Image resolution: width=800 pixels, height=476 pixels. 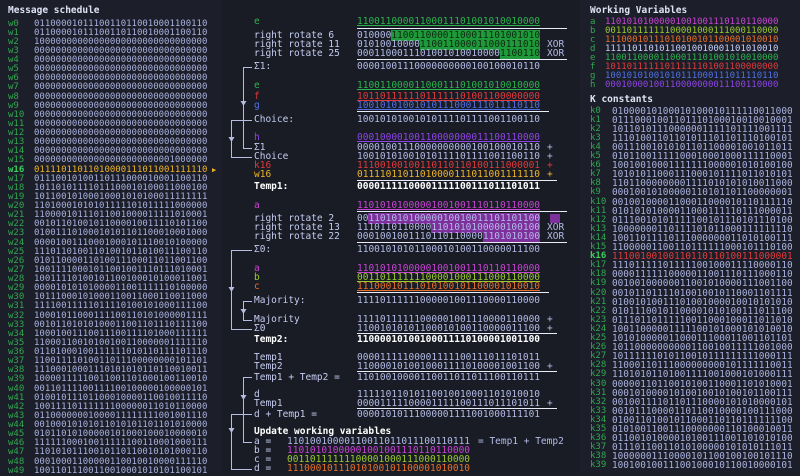 I want to click on schedule-row: w43 01100000001000011111111001001110, so click(x=111, y=415).